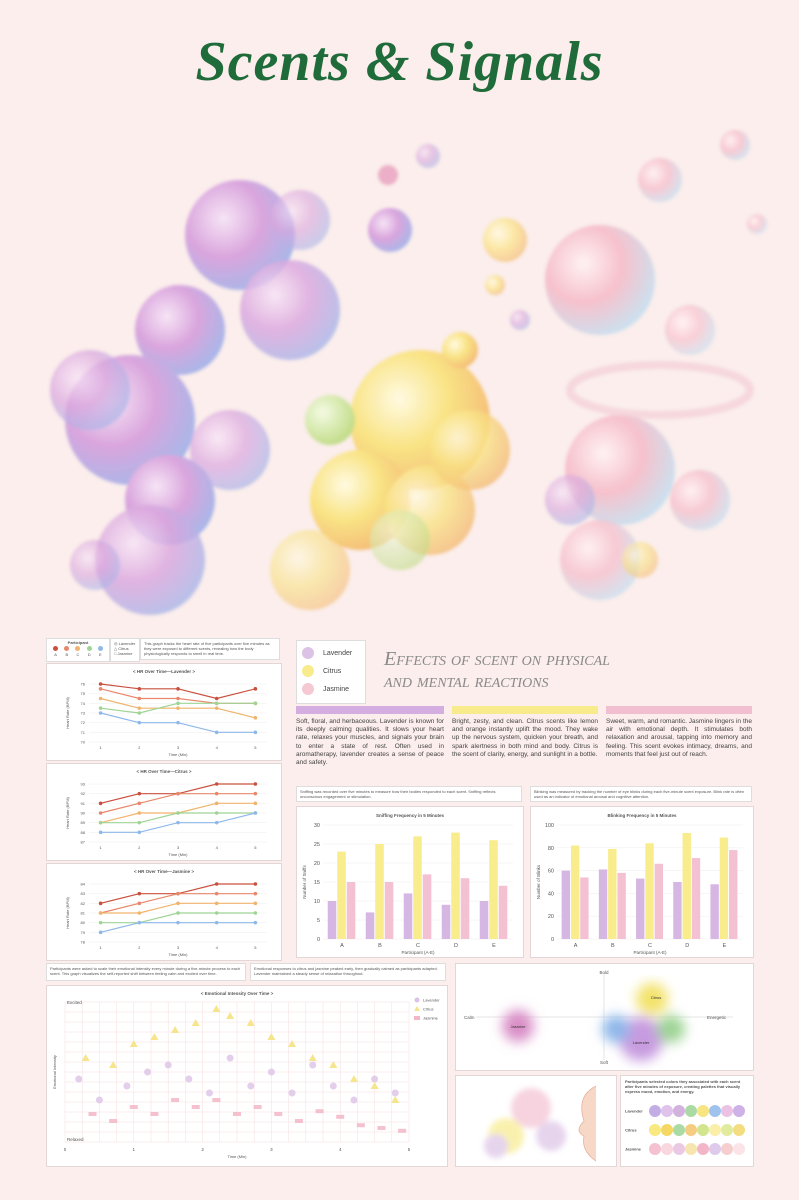 The height and width of the screenshot is (1200, 799). I want to click on scent-citrus-label: Citrus, so click(332, 671).